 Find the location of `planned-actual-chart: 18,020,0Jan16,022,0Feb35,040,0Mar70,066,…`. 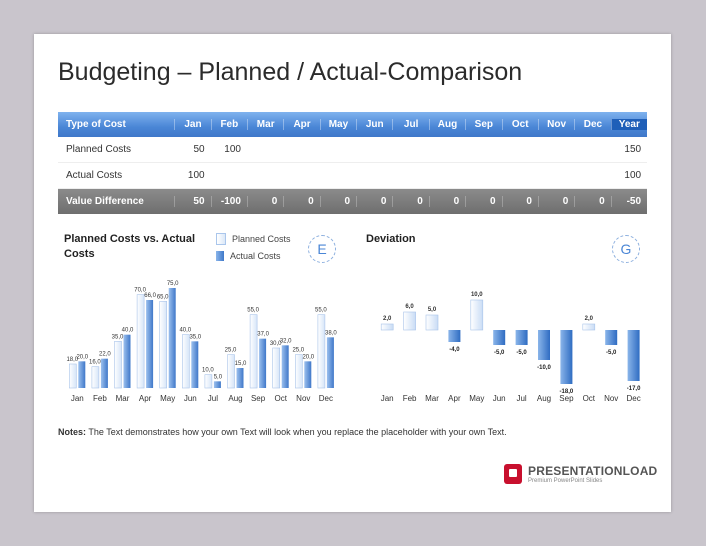

planned-actual-chart: 18,020,0Jan16,022,0Feb35,040,0Mar70,066,… is located at coordinates (201, 342).